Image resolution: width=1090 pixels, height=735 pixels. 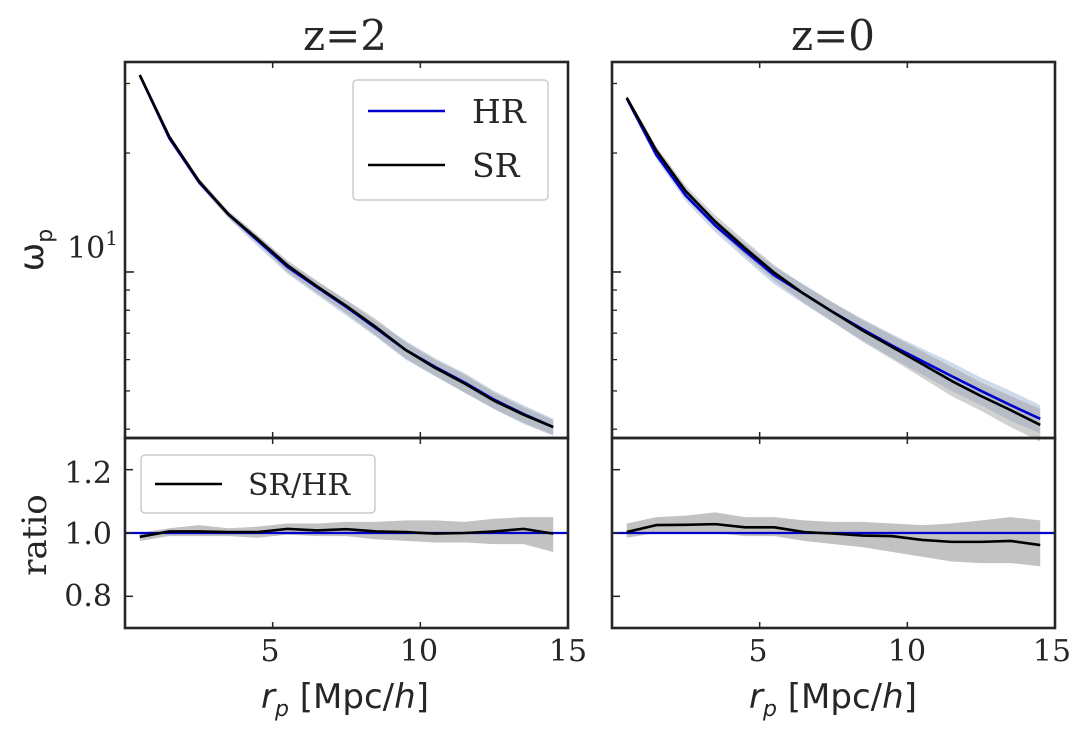 What do you see at coordinates (568, 651) in the screenshot?
I see `xtick-label-left-15: 15` at bounding box center [568, 651].